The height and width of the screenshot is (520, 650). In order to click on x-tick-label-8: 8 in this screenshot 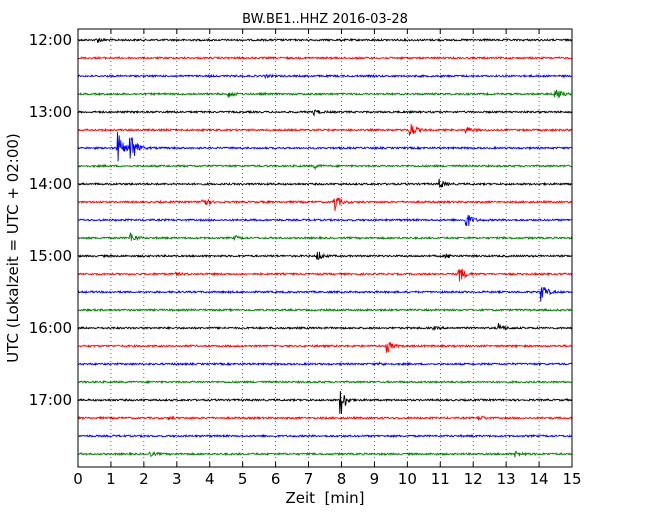, I will do `click(342, 479)`.